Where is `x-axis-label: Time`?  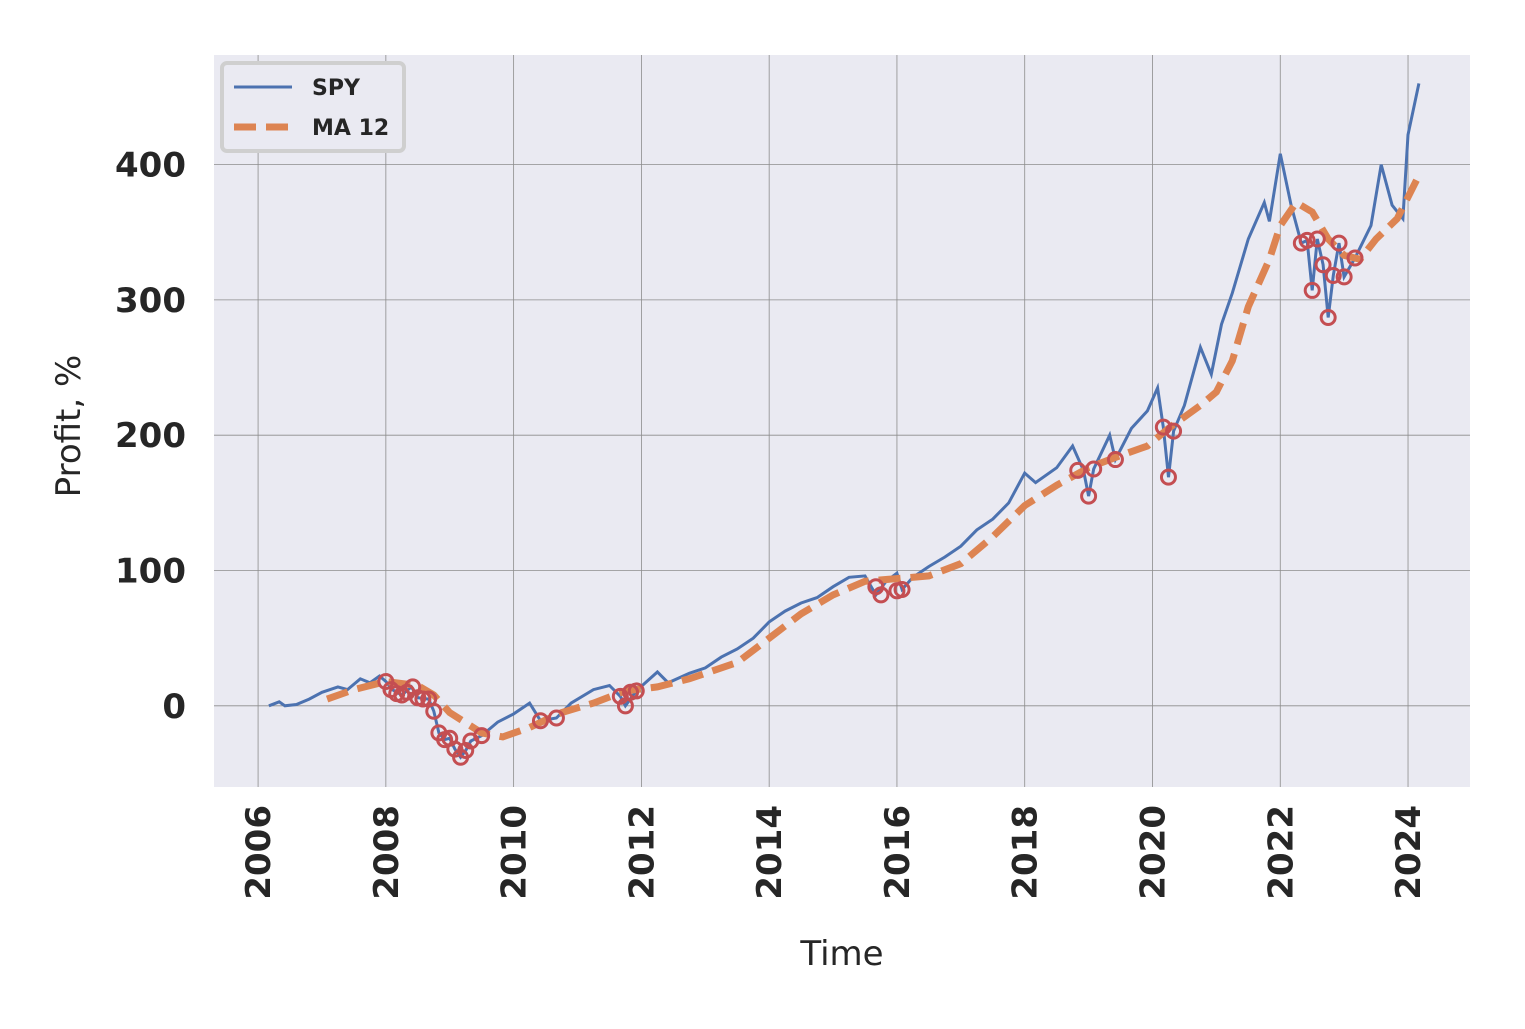
x-axis-label: Time is located at coordinates (841, 954).